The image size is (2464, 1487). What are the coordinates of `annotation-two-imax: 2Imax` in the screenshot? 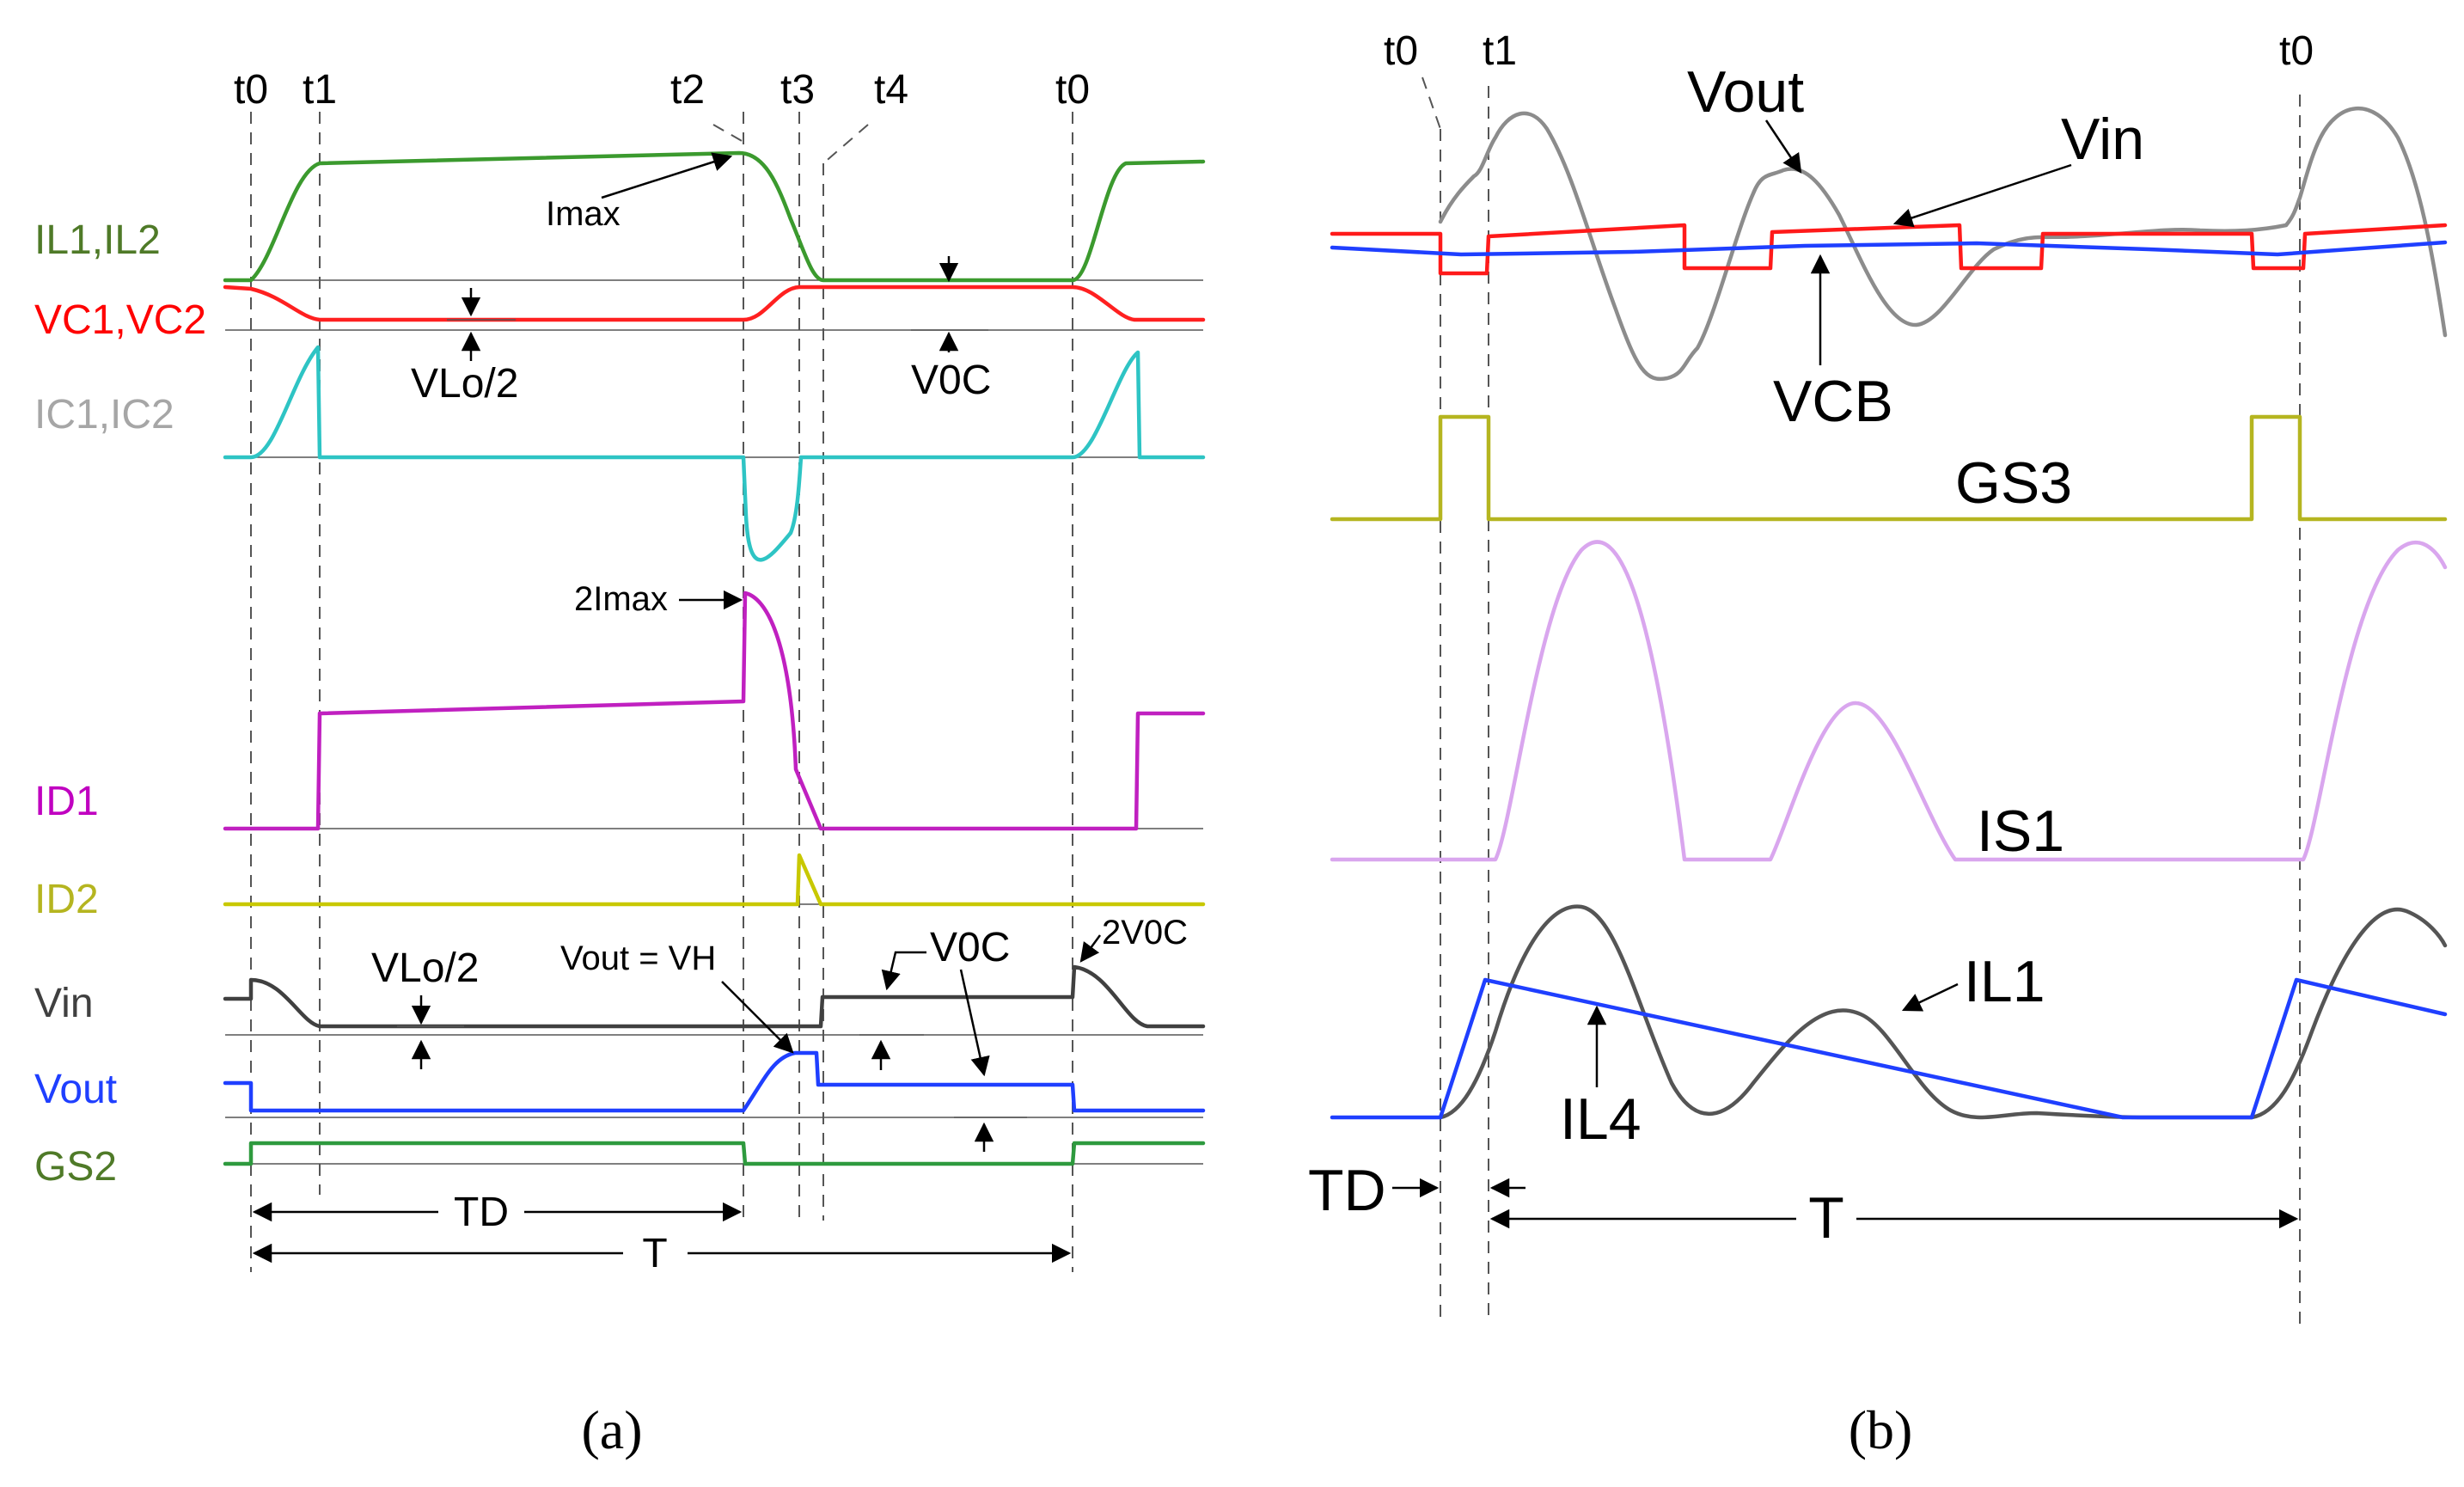 It's located at (621, 599).